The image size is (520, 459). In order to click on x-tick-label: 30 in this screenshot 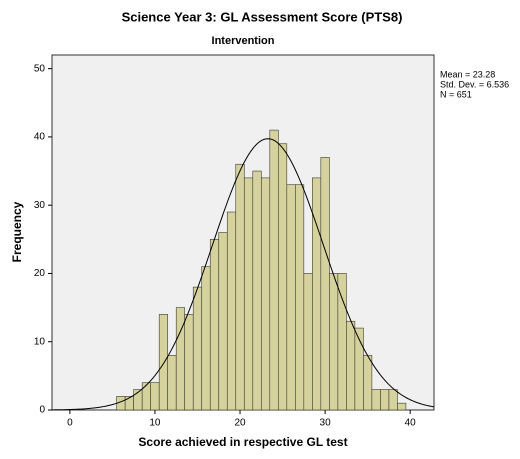, I will do `click(326, 423)`.